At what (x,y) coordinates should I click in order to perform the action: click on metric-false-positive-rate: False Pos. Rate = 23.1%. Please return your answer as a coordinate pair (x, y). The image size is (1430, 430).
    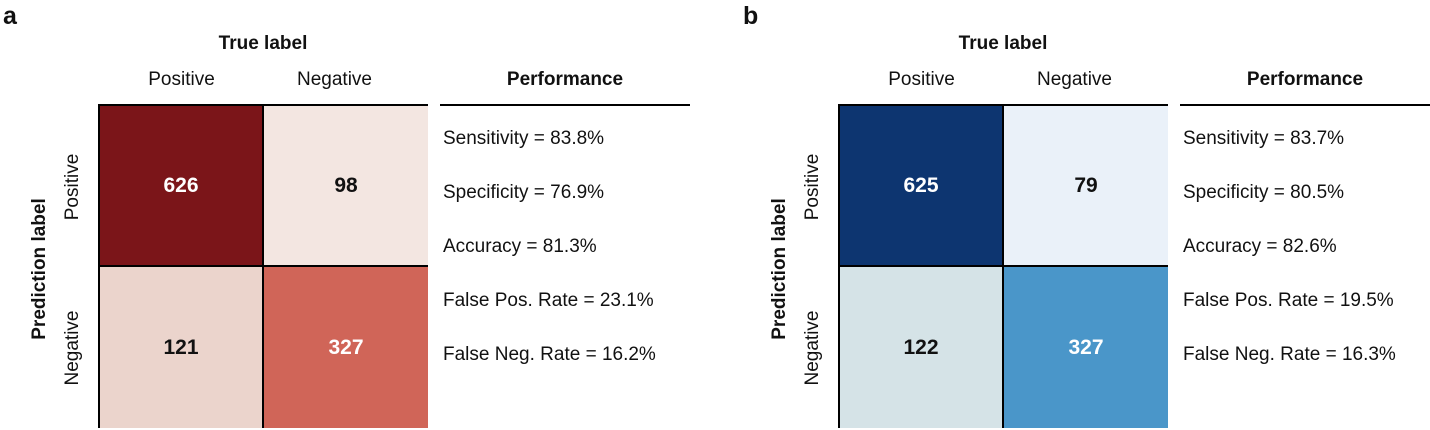
    Looking at the image, I should click on (548, 300).